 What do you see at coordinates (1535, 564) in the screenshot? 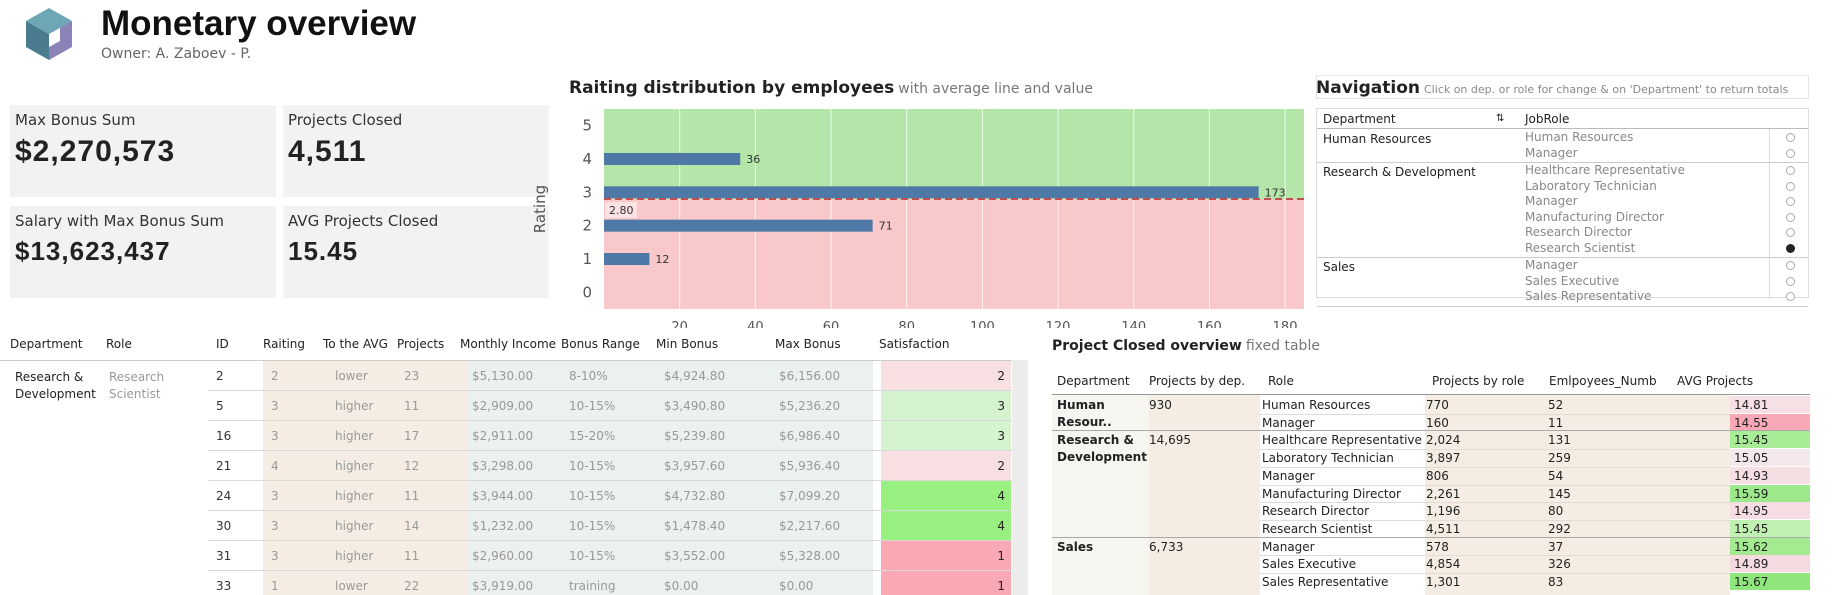
I see `table-row: Sales Executive 4,854 326 14.89` at bounding box center [1535, 564].